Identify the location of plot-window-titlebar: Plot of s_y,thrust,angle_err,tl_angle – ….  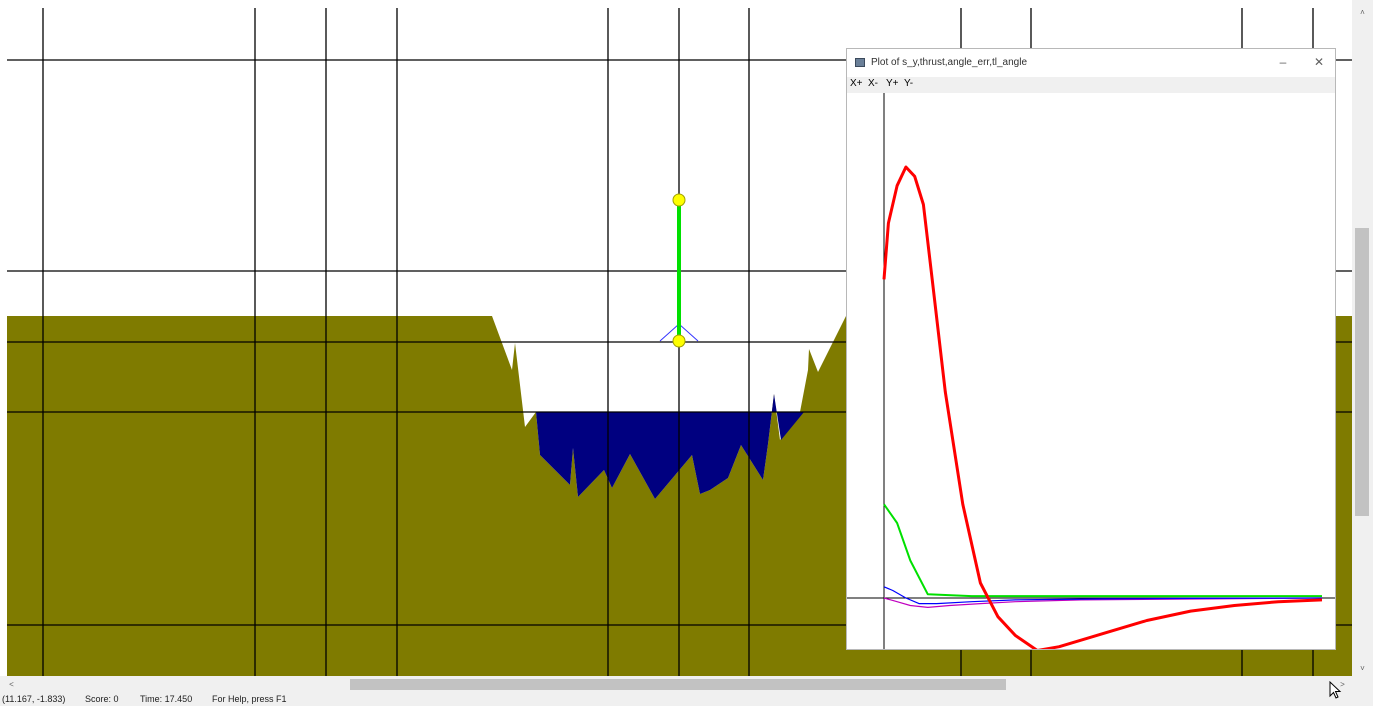
(1091, 63).